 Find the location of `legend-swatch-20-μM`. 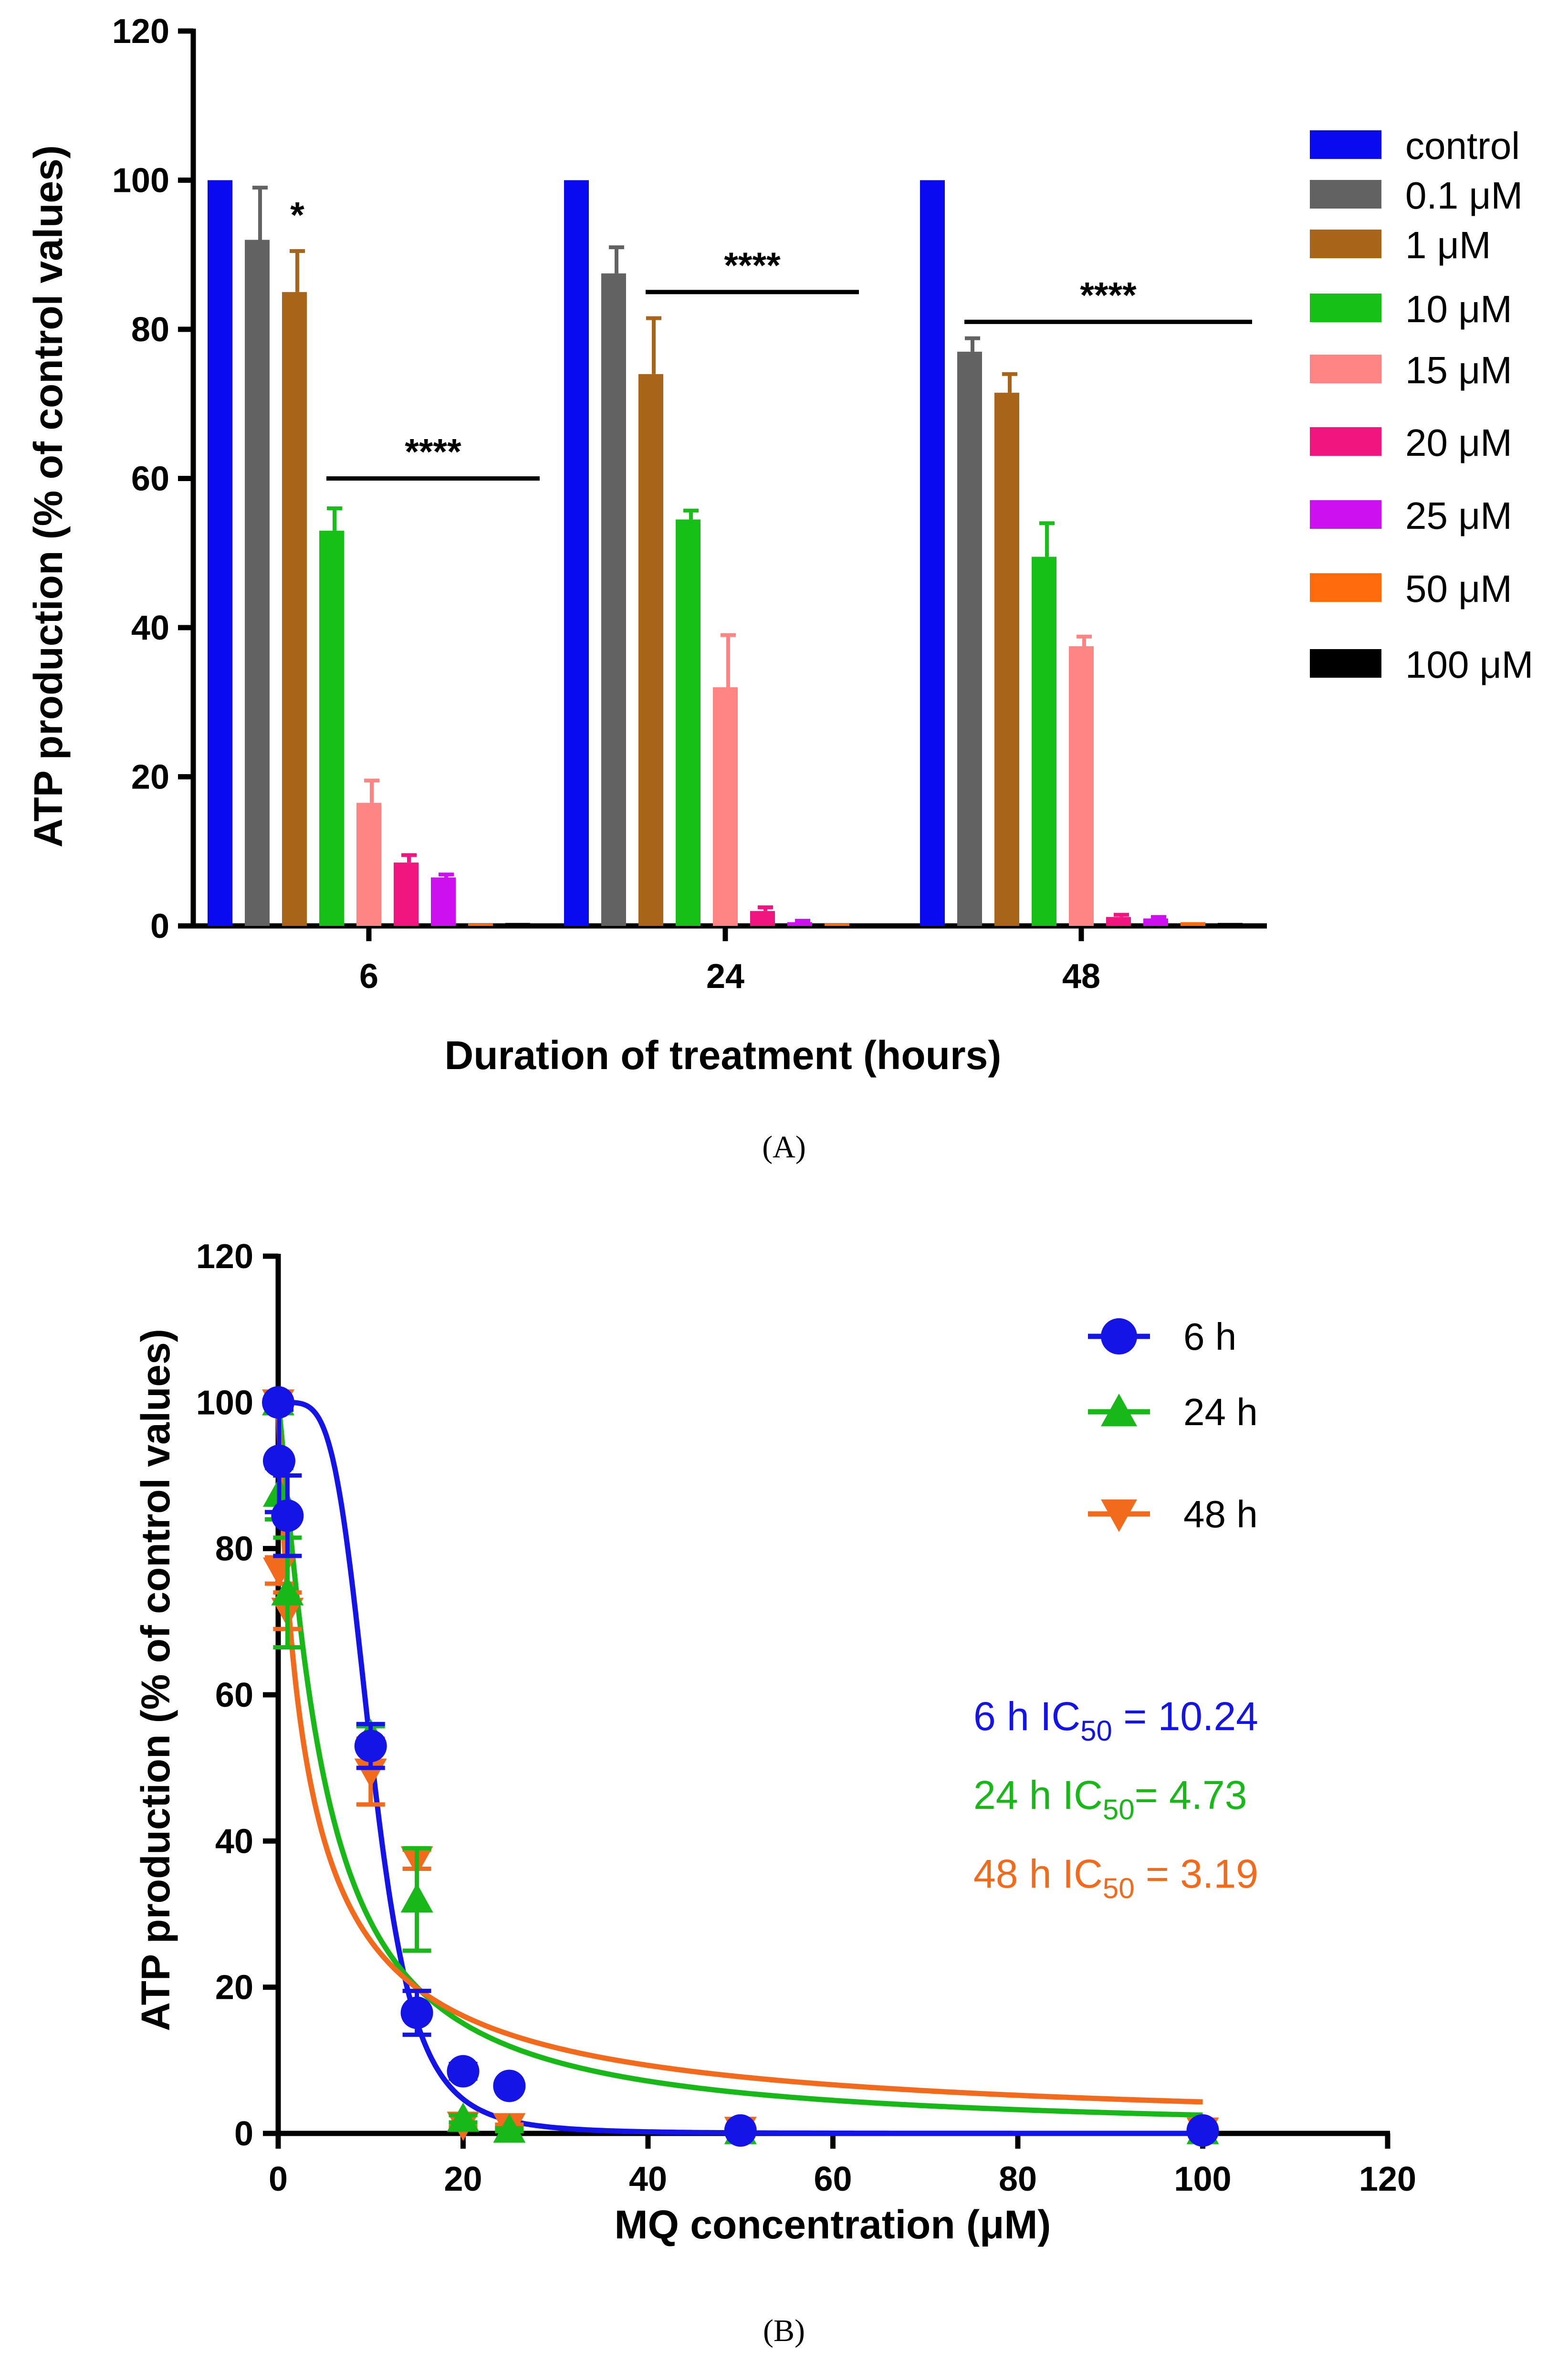

legend-swatch-20-μM is located at coordinates (1346, 442).